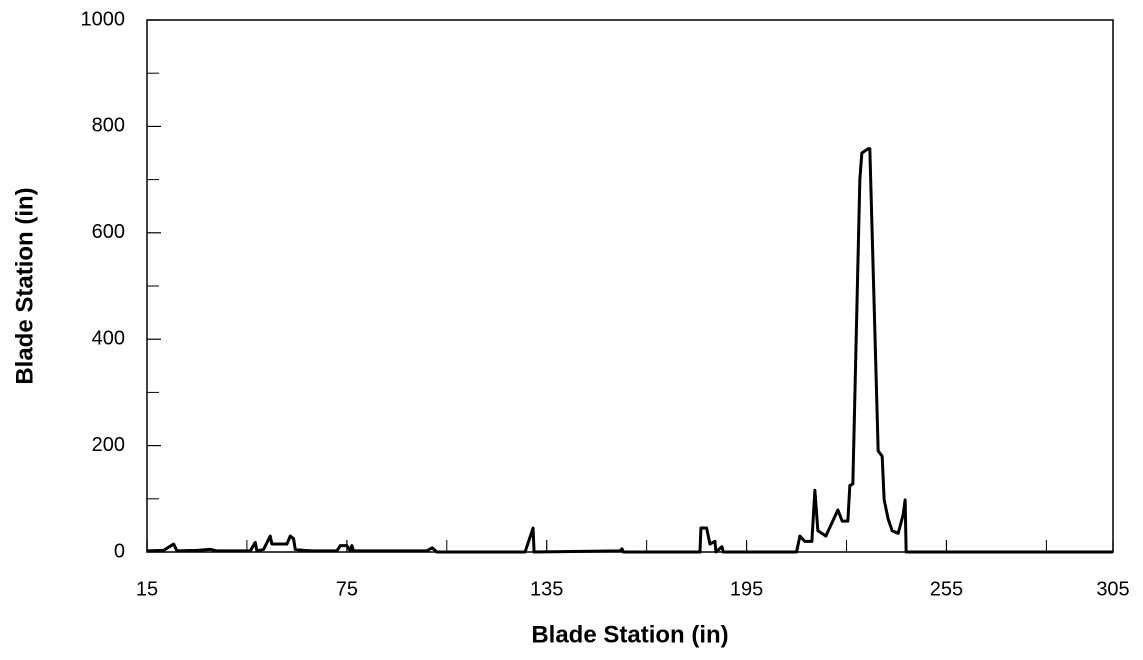 The height and width of the screenshot is (660, 1143). I want to click on y-tick-label: 800, so click(108, 126).